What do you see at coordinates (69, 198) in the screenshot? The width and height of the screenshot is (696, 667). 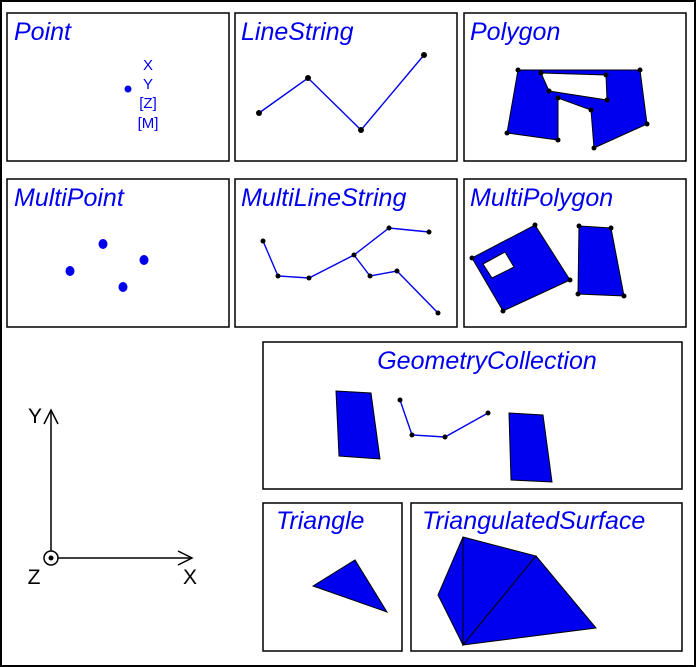 I see `panel-multipoint-title: MultiPoint` at bounding box center [69, 198].